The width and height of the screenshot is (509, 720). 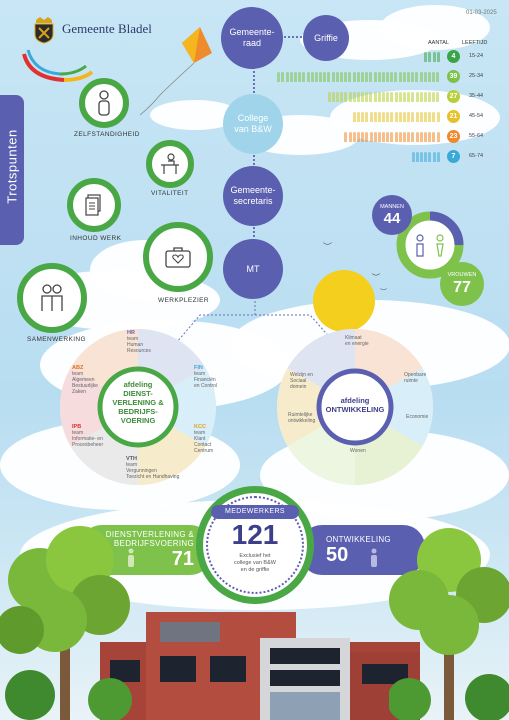 I want to click on trotspunten-tab: Trotspunten, so click(x=12, y=170).